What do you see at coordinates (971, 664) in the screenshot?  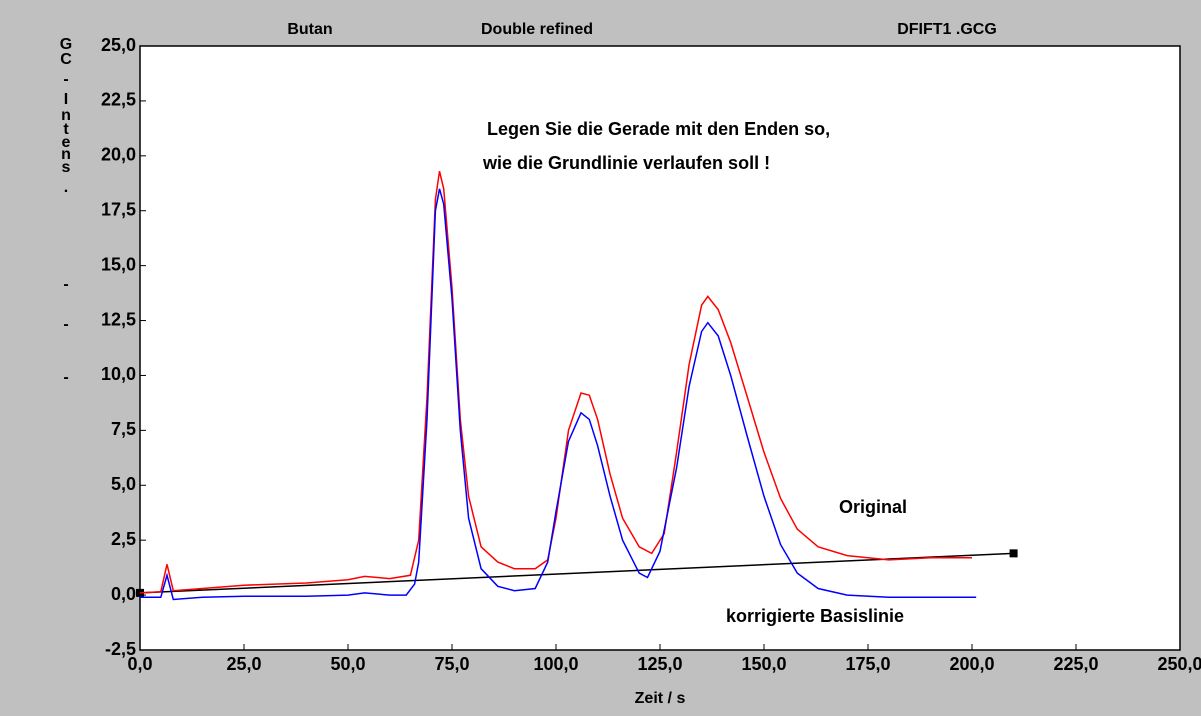 I see `x-tick-label: 200,0` at bounding box center [971, 664].